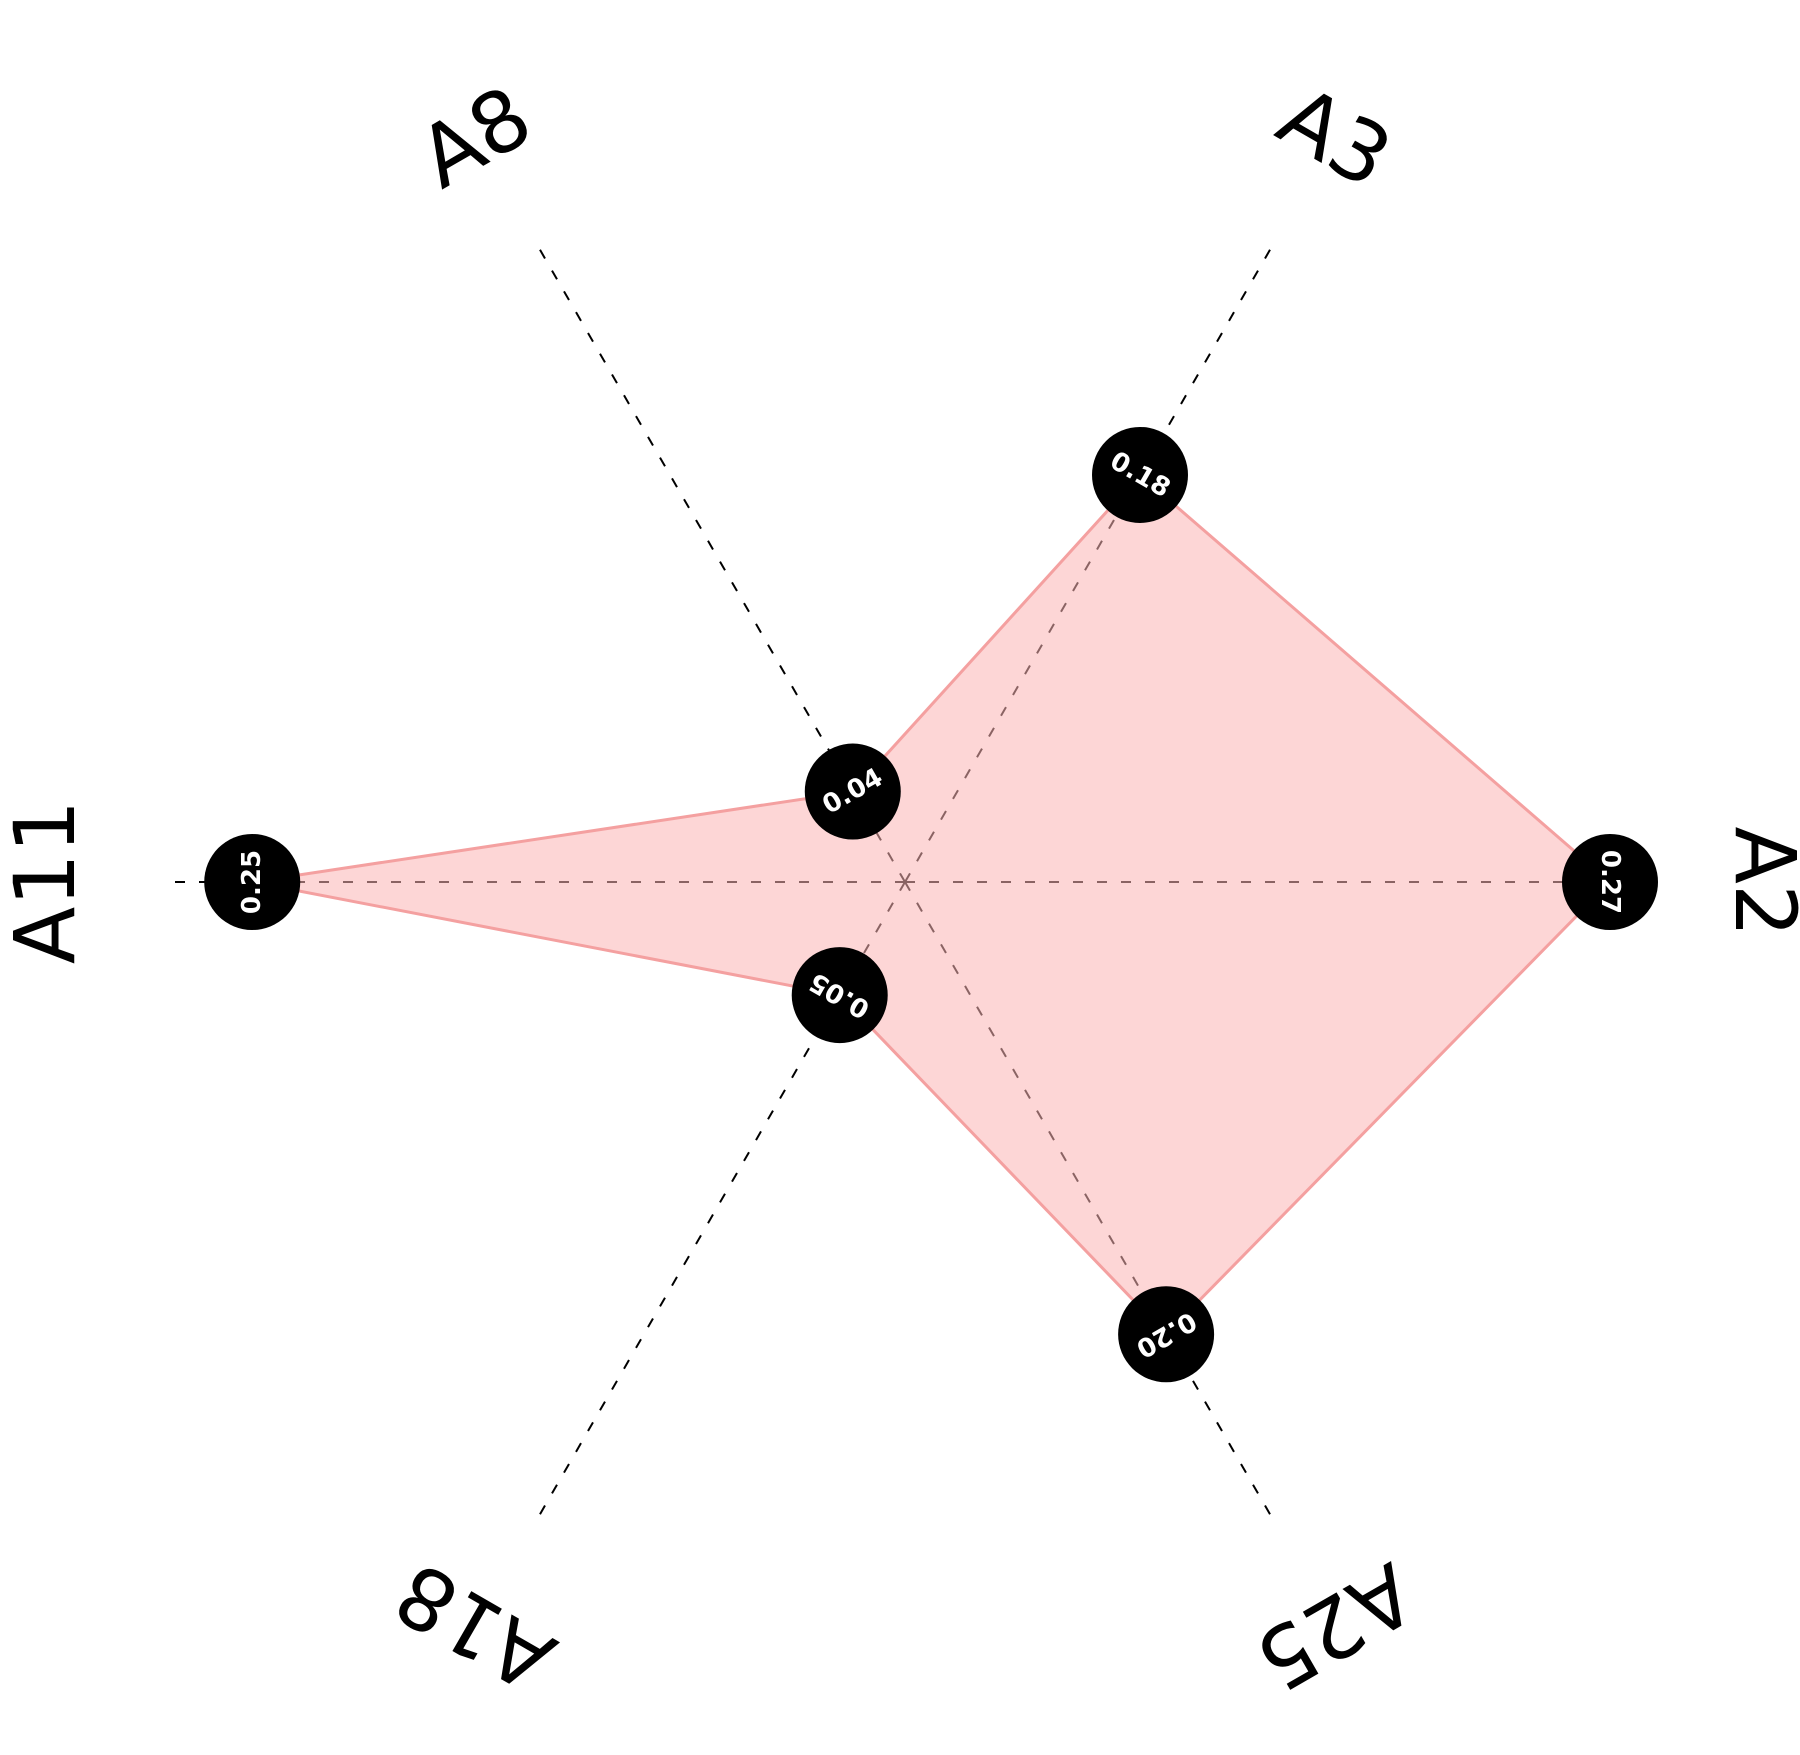 This screenshot has width=1800, height=1755. I want to click on axis-label-a25: A25, so click(1334, 1626).